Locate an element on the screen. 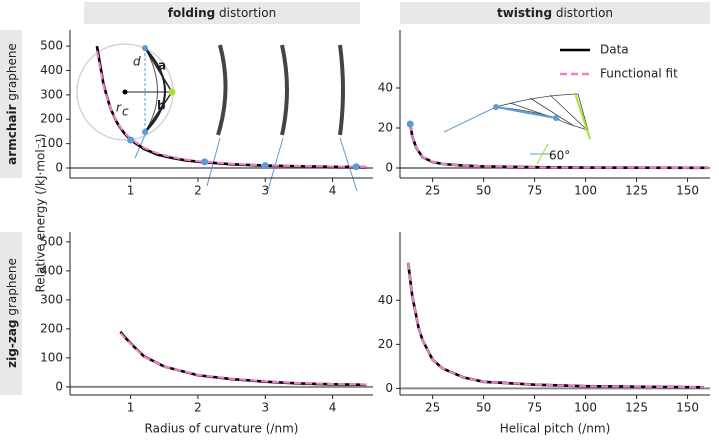 The width and height of the screenshot is (719, 442). row-label: armchair graphene is located at coordinates (12, 104).